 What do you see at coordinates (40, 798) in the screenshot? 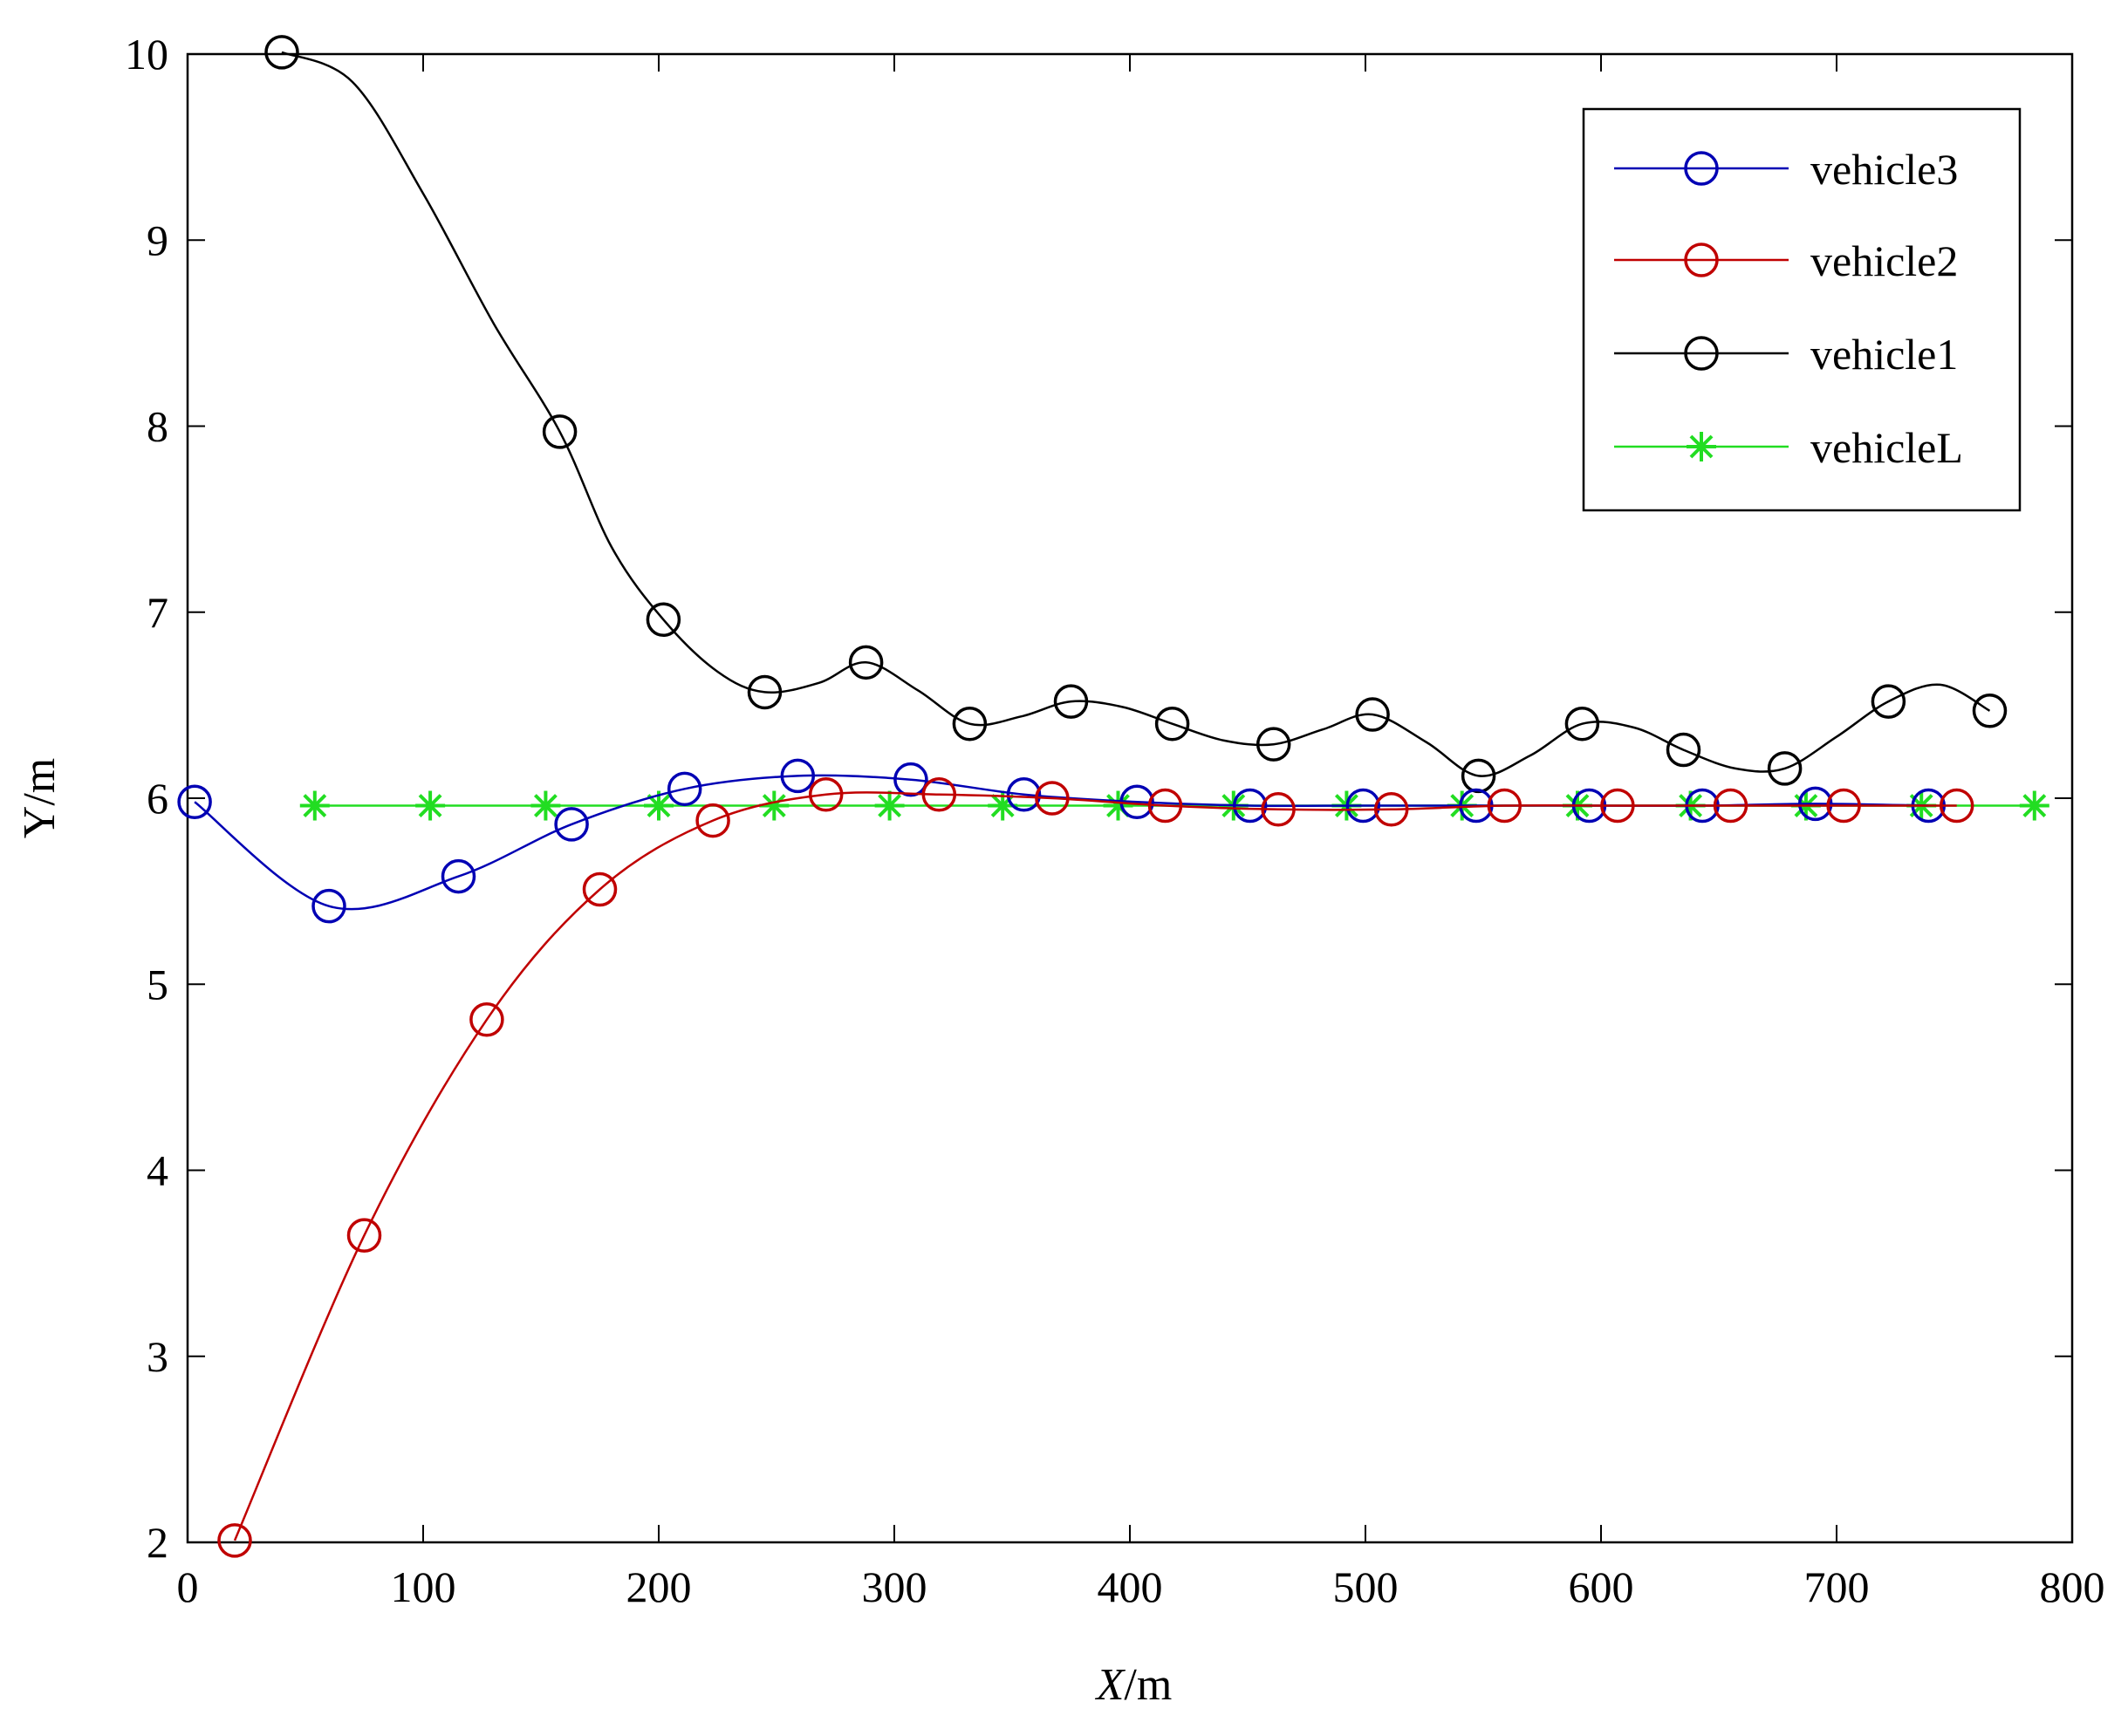
I see `y-axis-label: Y/m` at bounding box center [40, 798].